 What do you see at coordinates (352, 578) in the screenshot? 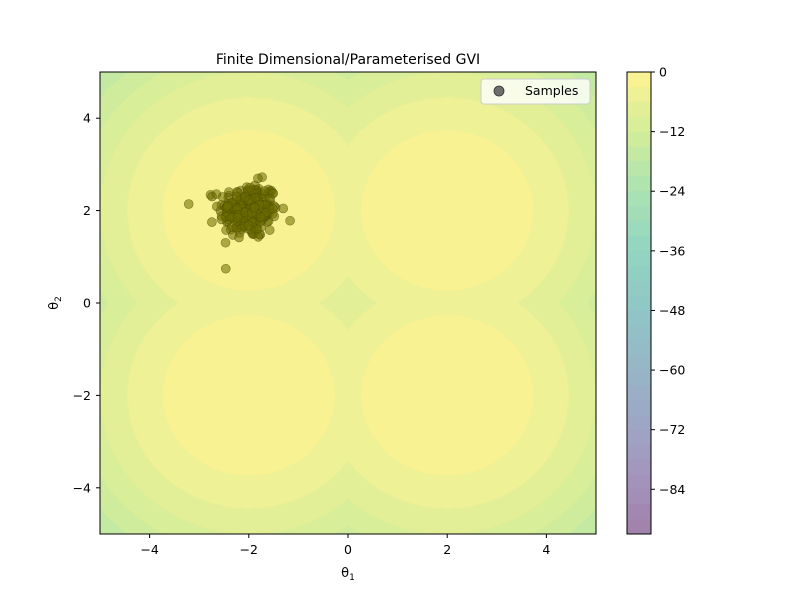
I see `x-axis-label-sub: 1` at bounding box center [352, 578].